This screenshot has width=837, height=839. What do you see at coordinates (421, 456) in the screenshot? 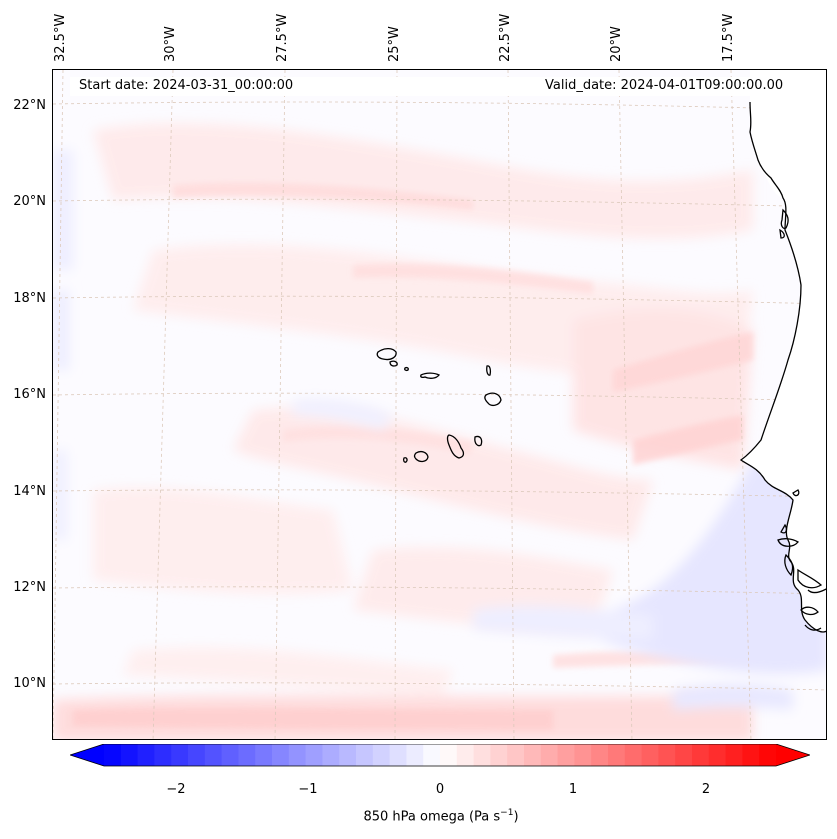
I see `island-fogo` at bounding box center [421, 456].